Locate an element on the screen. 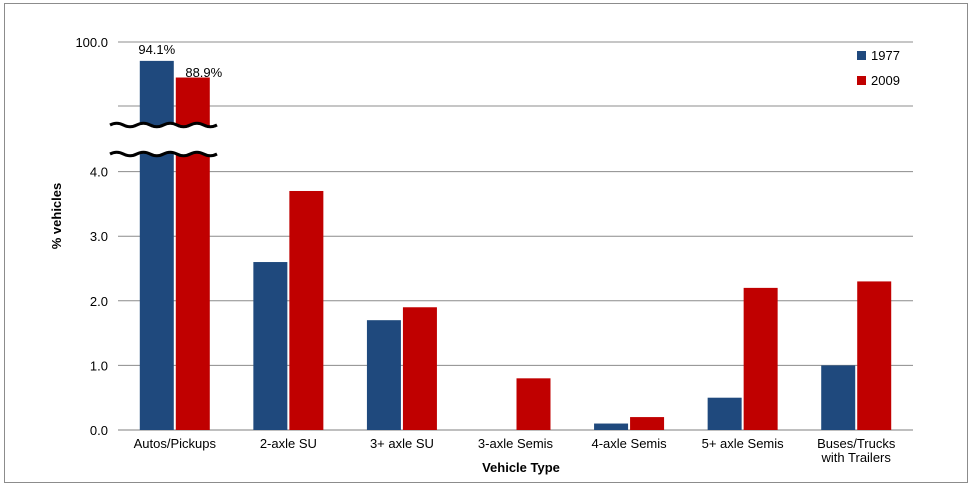  y-tick-label: 2.0 is located at coordinates (99, 301).